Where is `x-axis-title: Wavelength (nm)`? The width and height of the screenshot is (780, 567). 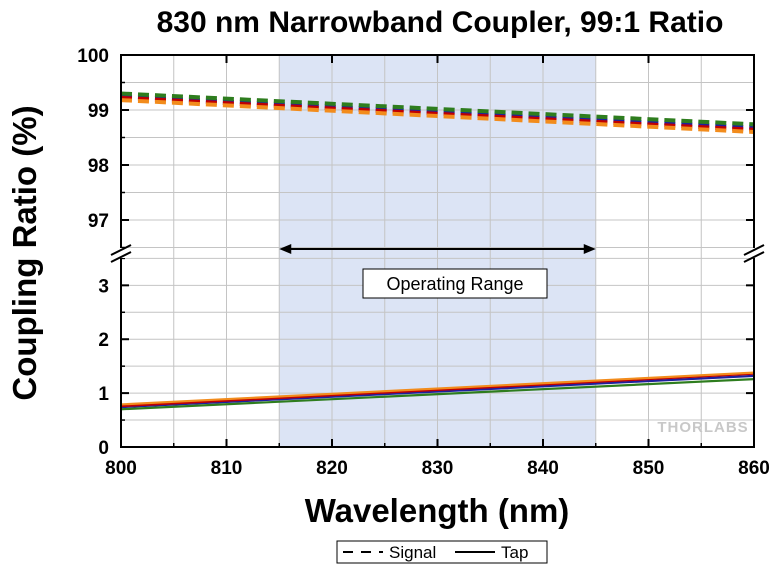
x-axis-title: Wavelength (nm) is located at coordinates (437, 510).